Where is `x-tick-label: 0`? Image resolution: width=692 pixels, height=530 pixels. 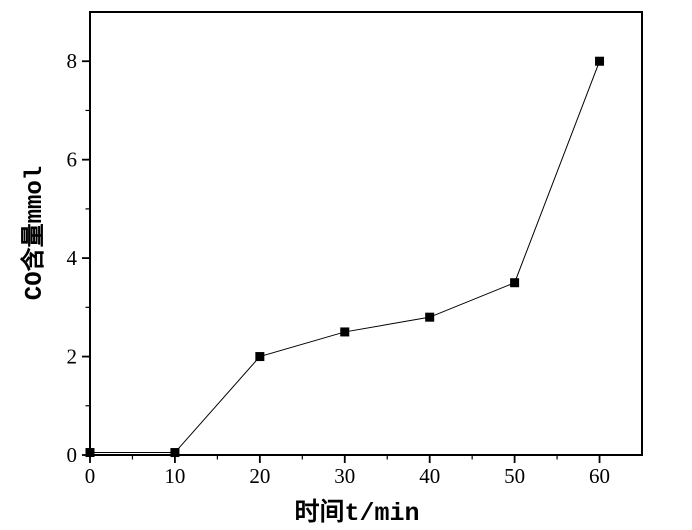
x-tick-label: 0 is located at coordinates (90, 476).